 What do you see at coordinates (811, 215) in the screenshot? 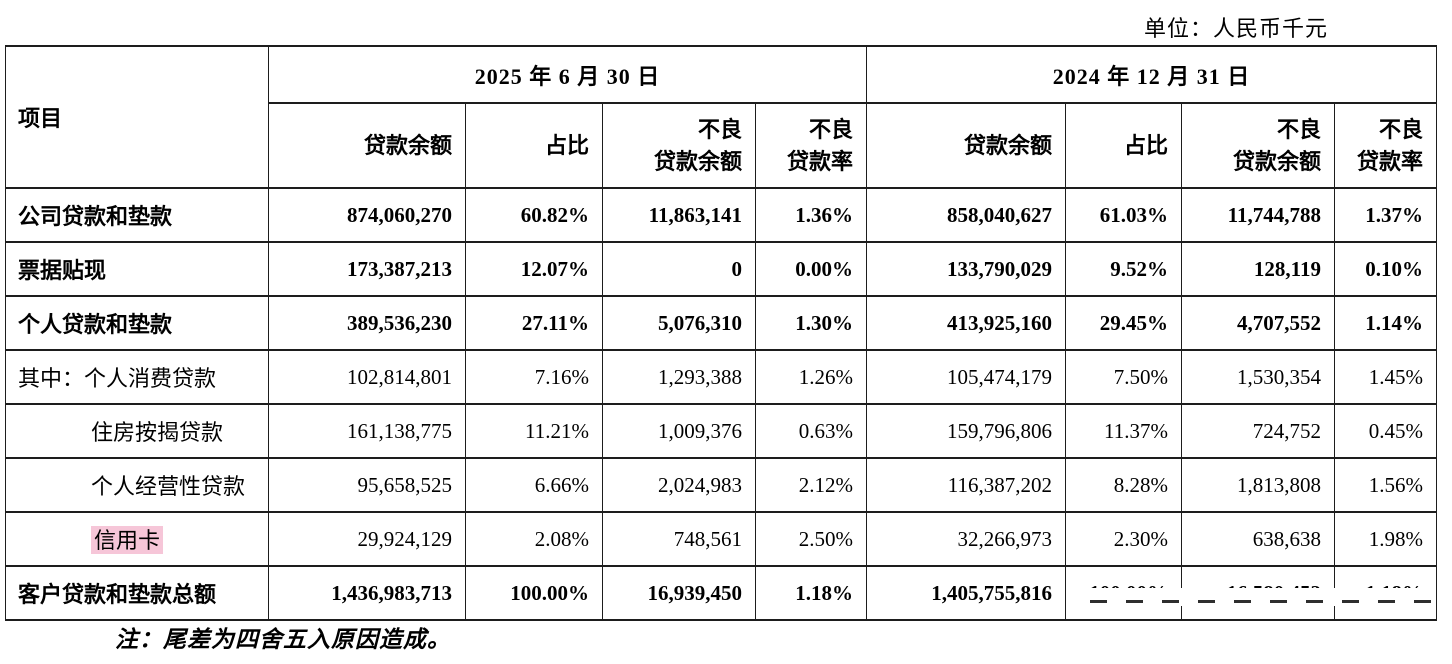
I see `cell-value: 1.36%` at bounding box center [811, 215].